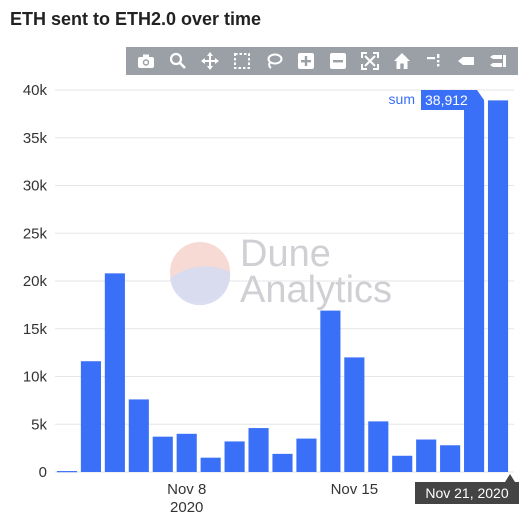  I want to click on watermark-line-2: Analytics, so click(316, 290).